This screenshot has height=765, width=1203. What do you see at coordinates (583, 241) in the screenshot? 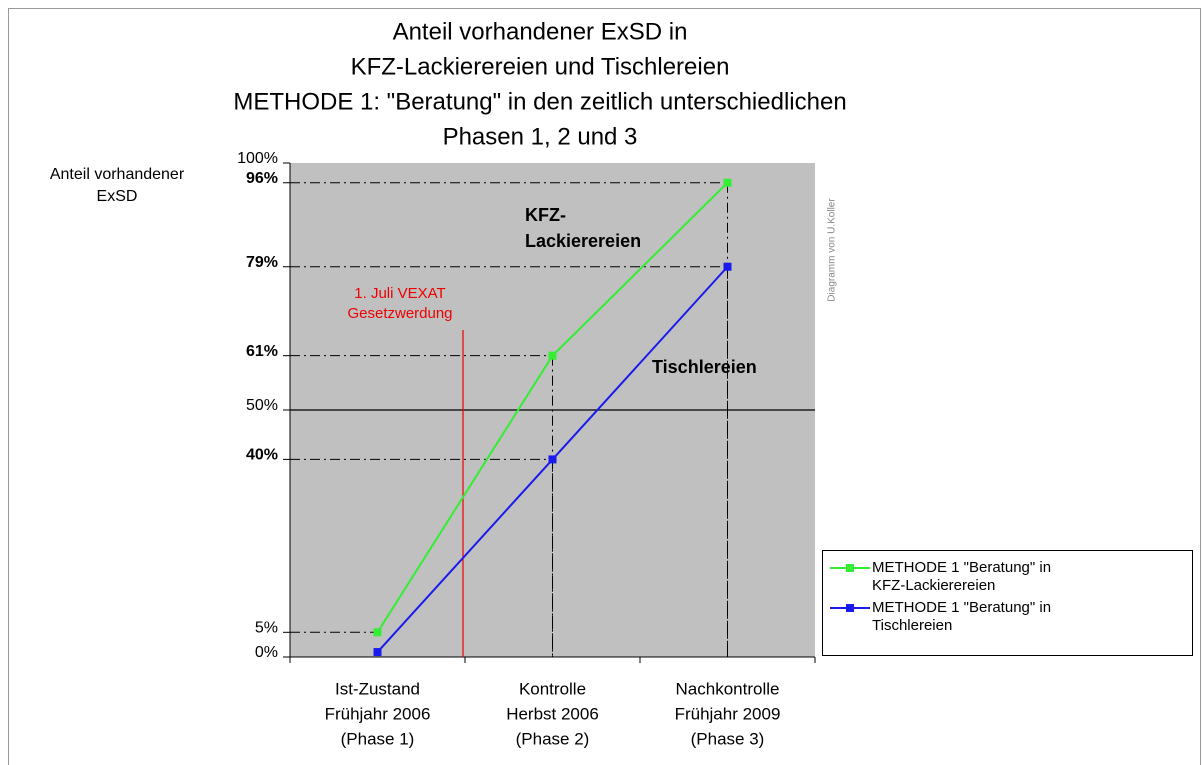
I see `series-annotation: Lackierereien` at bounding box center [583, 241].